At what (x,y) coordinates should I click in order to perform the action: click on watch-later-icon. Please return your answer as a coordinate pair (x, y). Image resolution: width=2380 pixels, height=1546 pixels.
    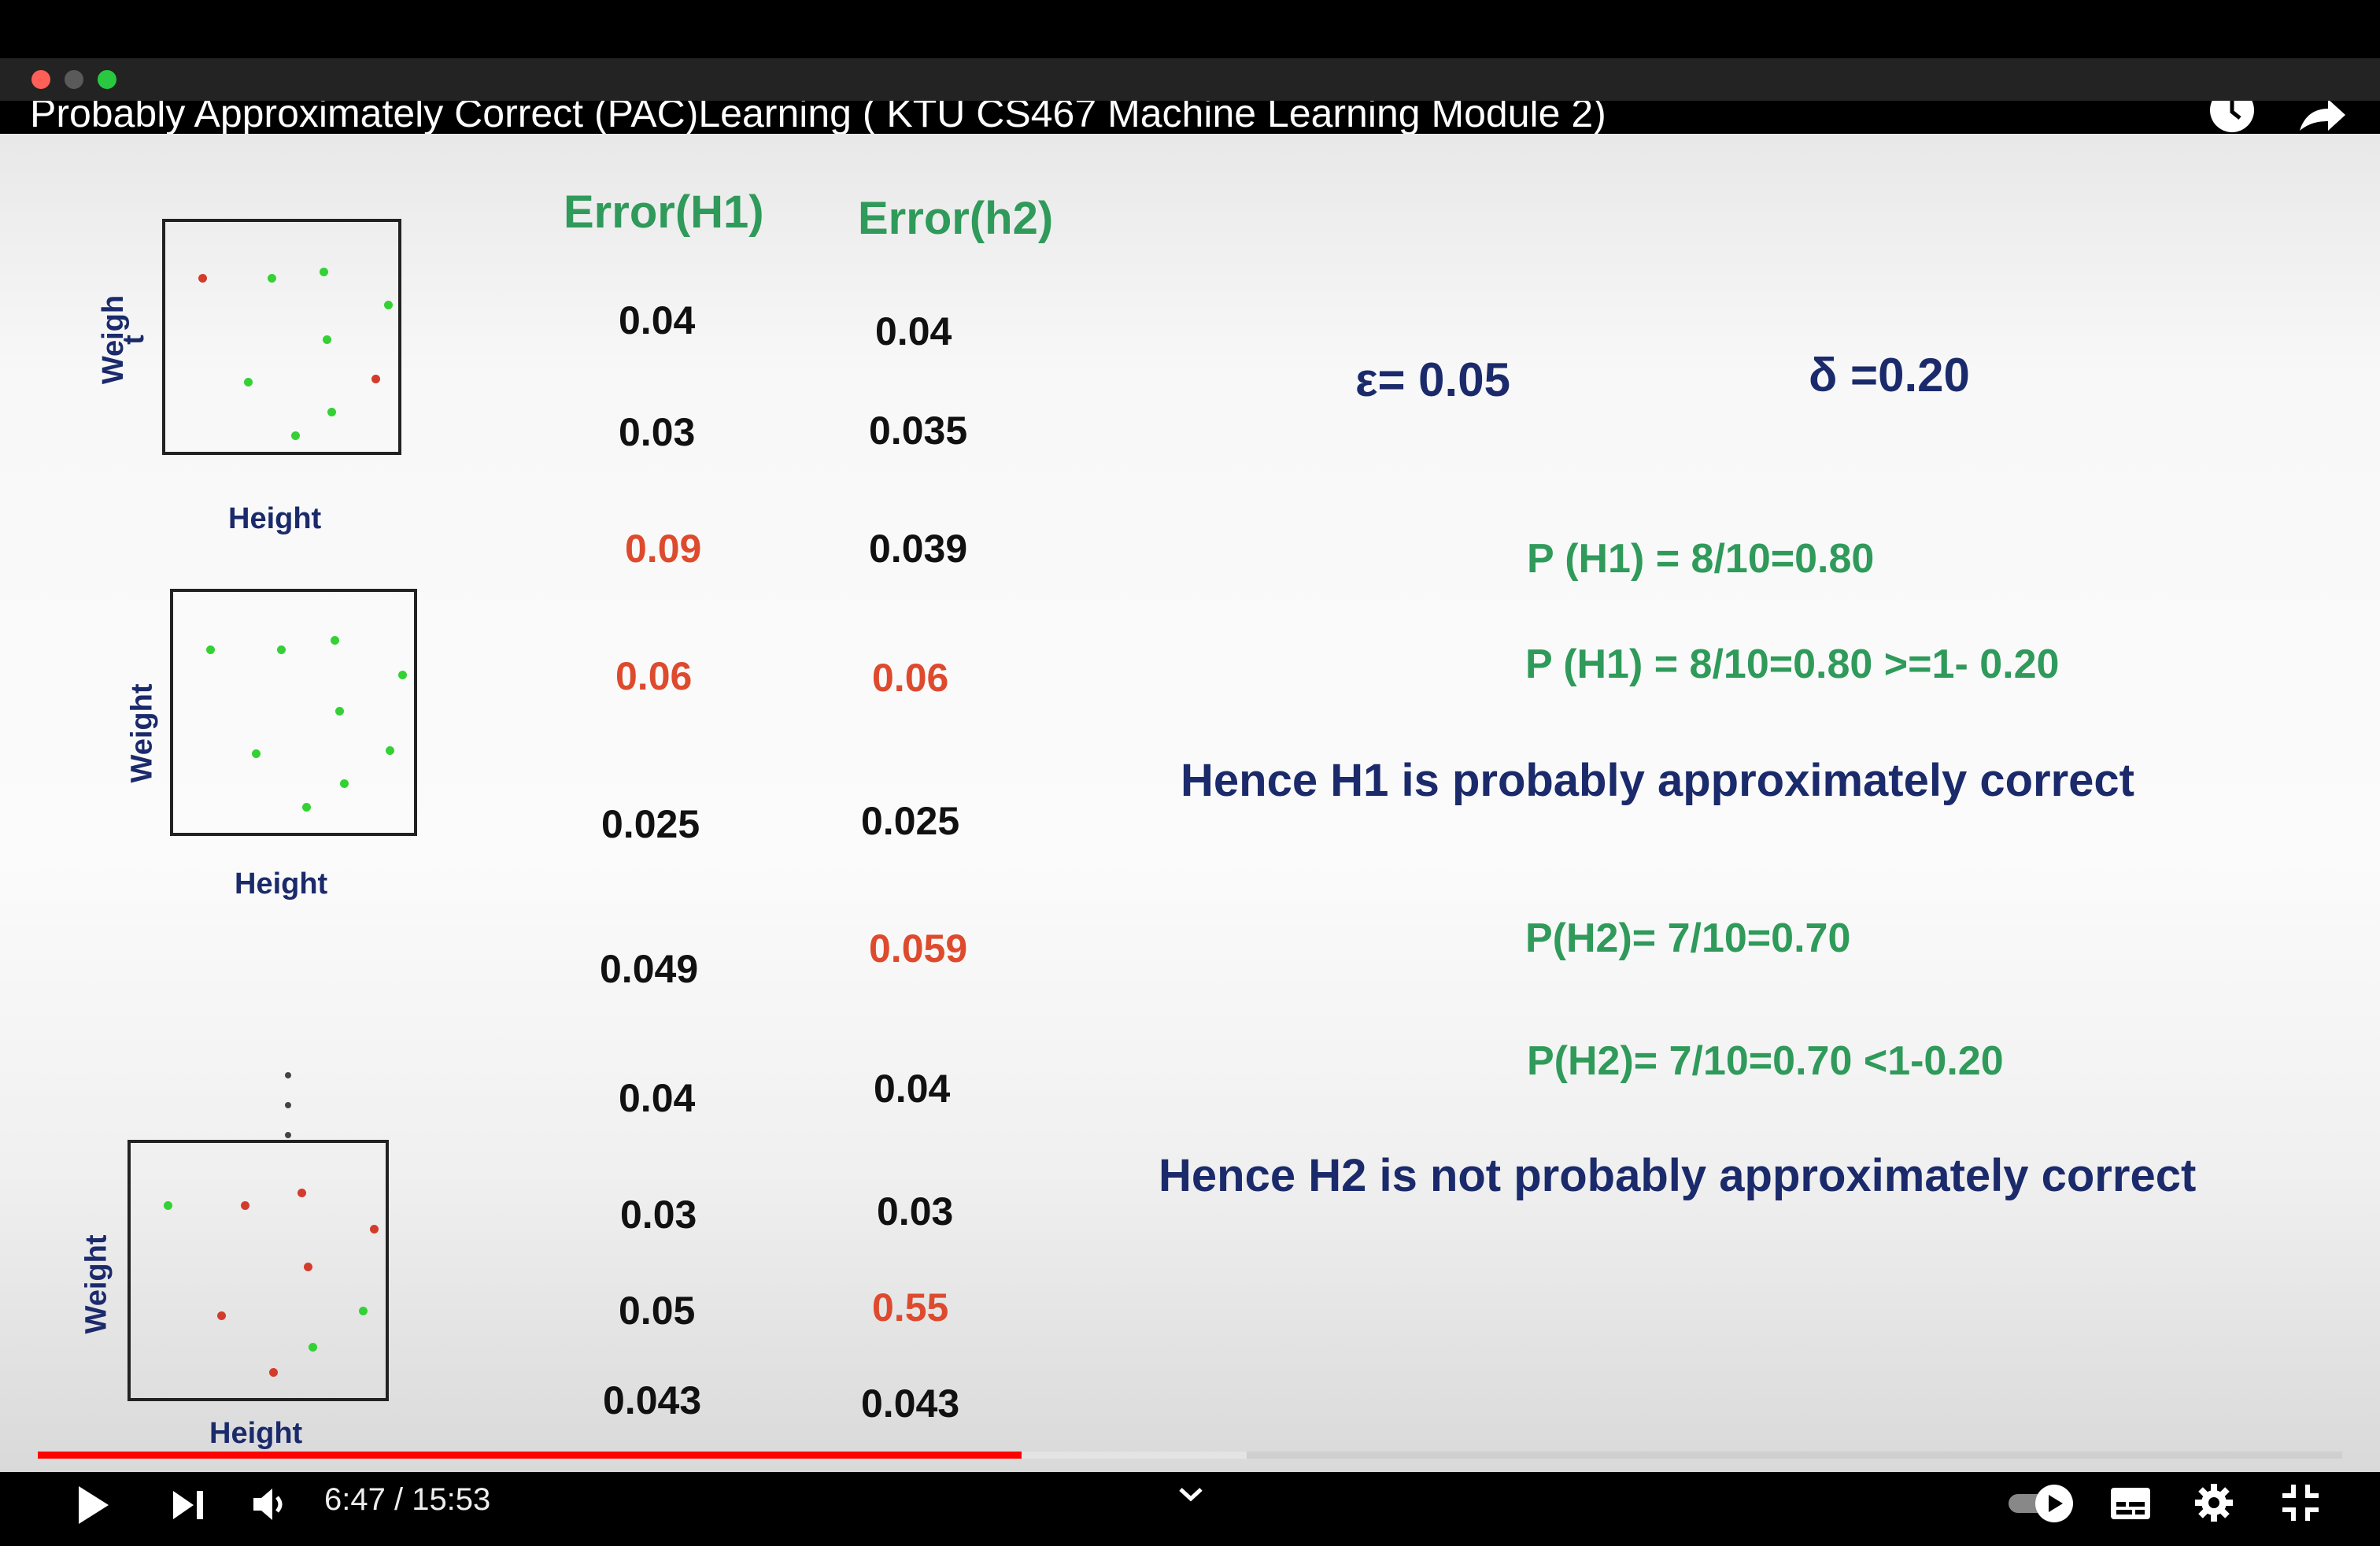
    Looking at the image, I should click on (2232, 118).